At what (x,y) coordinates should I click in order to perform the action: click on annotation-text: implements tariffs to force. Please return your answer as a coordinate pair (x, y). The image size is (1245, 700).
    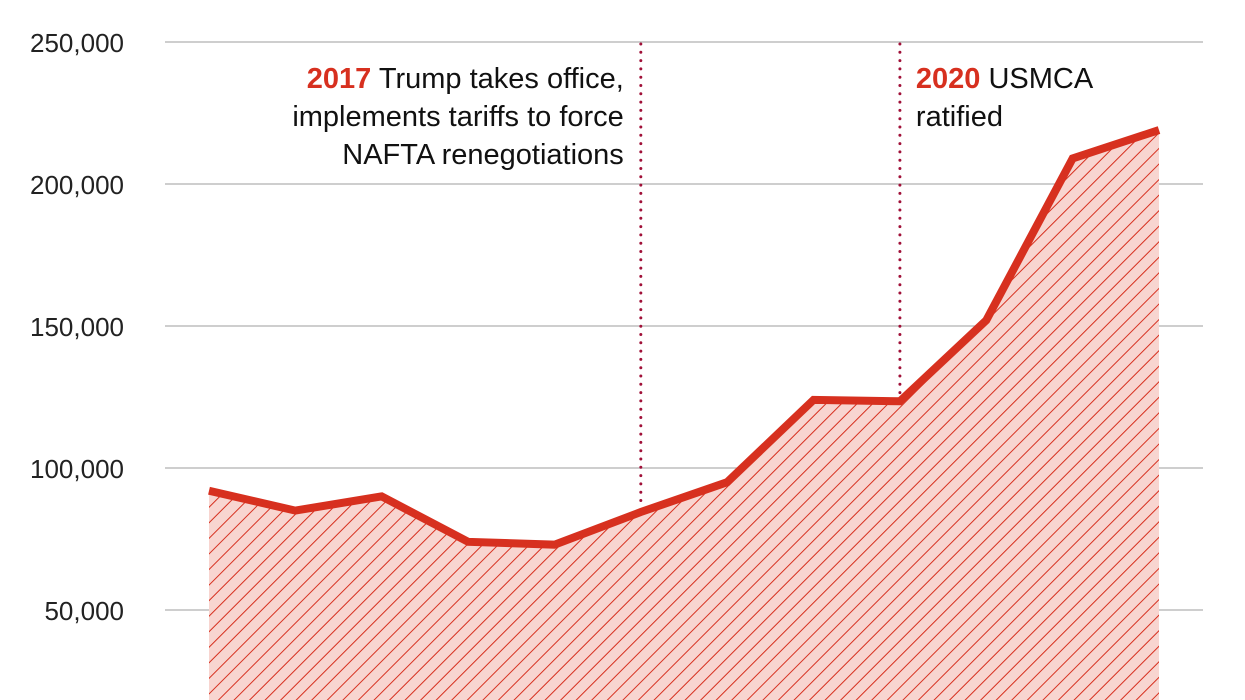
    Looking at the image, I should click on (457, 117).